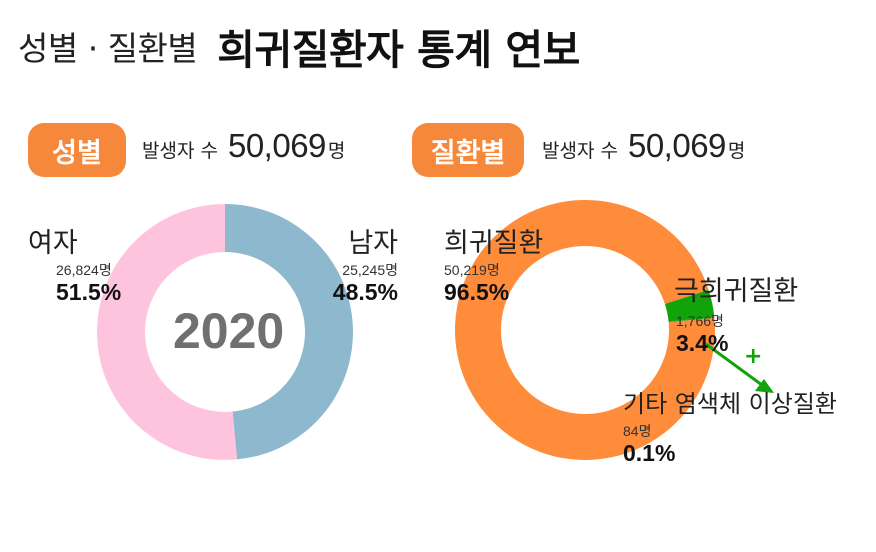 The image size is (876, 552). Describe the element at coordinates (77, 150) in the screenshot. I see `gender-pill: 성별` at that location.